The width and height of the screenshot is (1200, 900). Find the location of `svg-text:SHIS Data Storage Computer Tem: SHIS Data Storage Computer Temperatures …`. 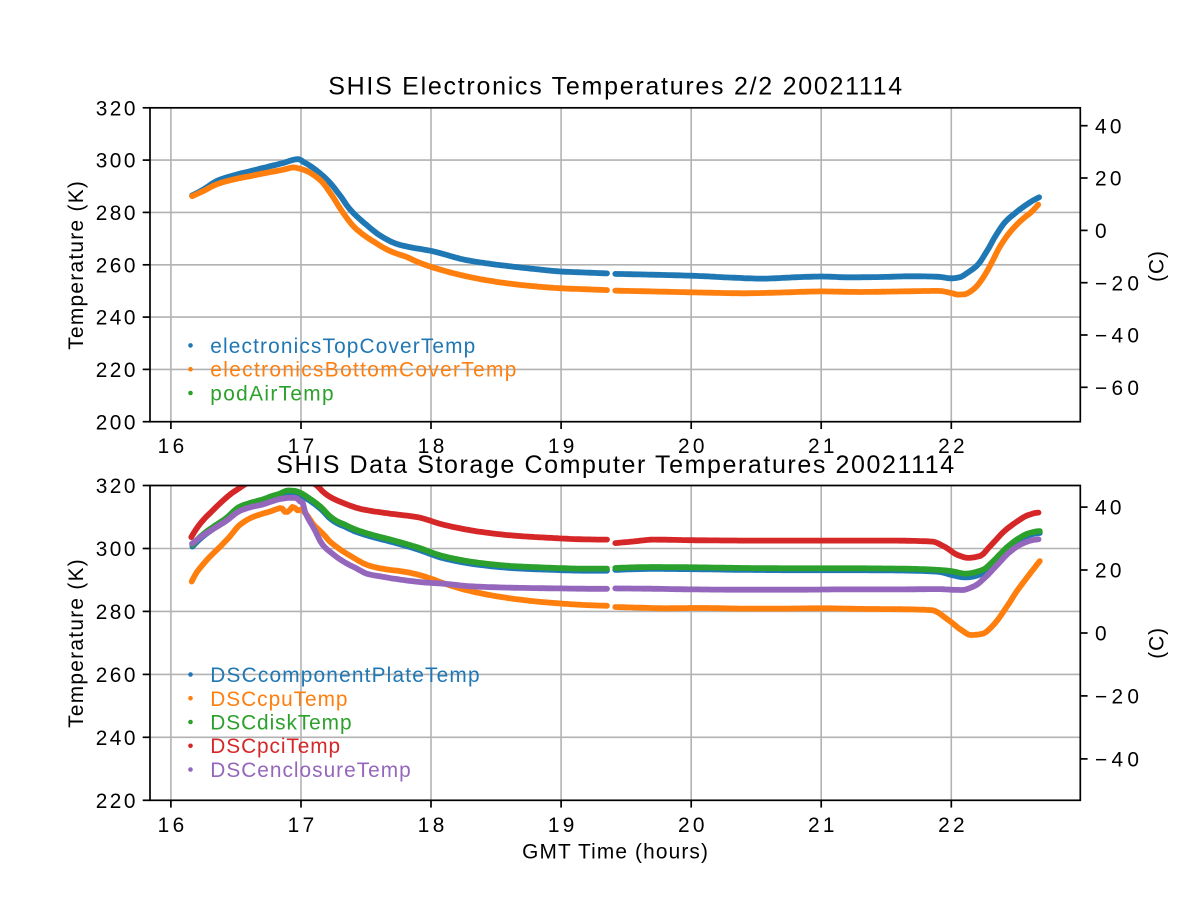

svg-text:SHIS Data Storage Computer Tem: SHIS Data Storage Computer Temperatures … is located at coordinates (615, 465).